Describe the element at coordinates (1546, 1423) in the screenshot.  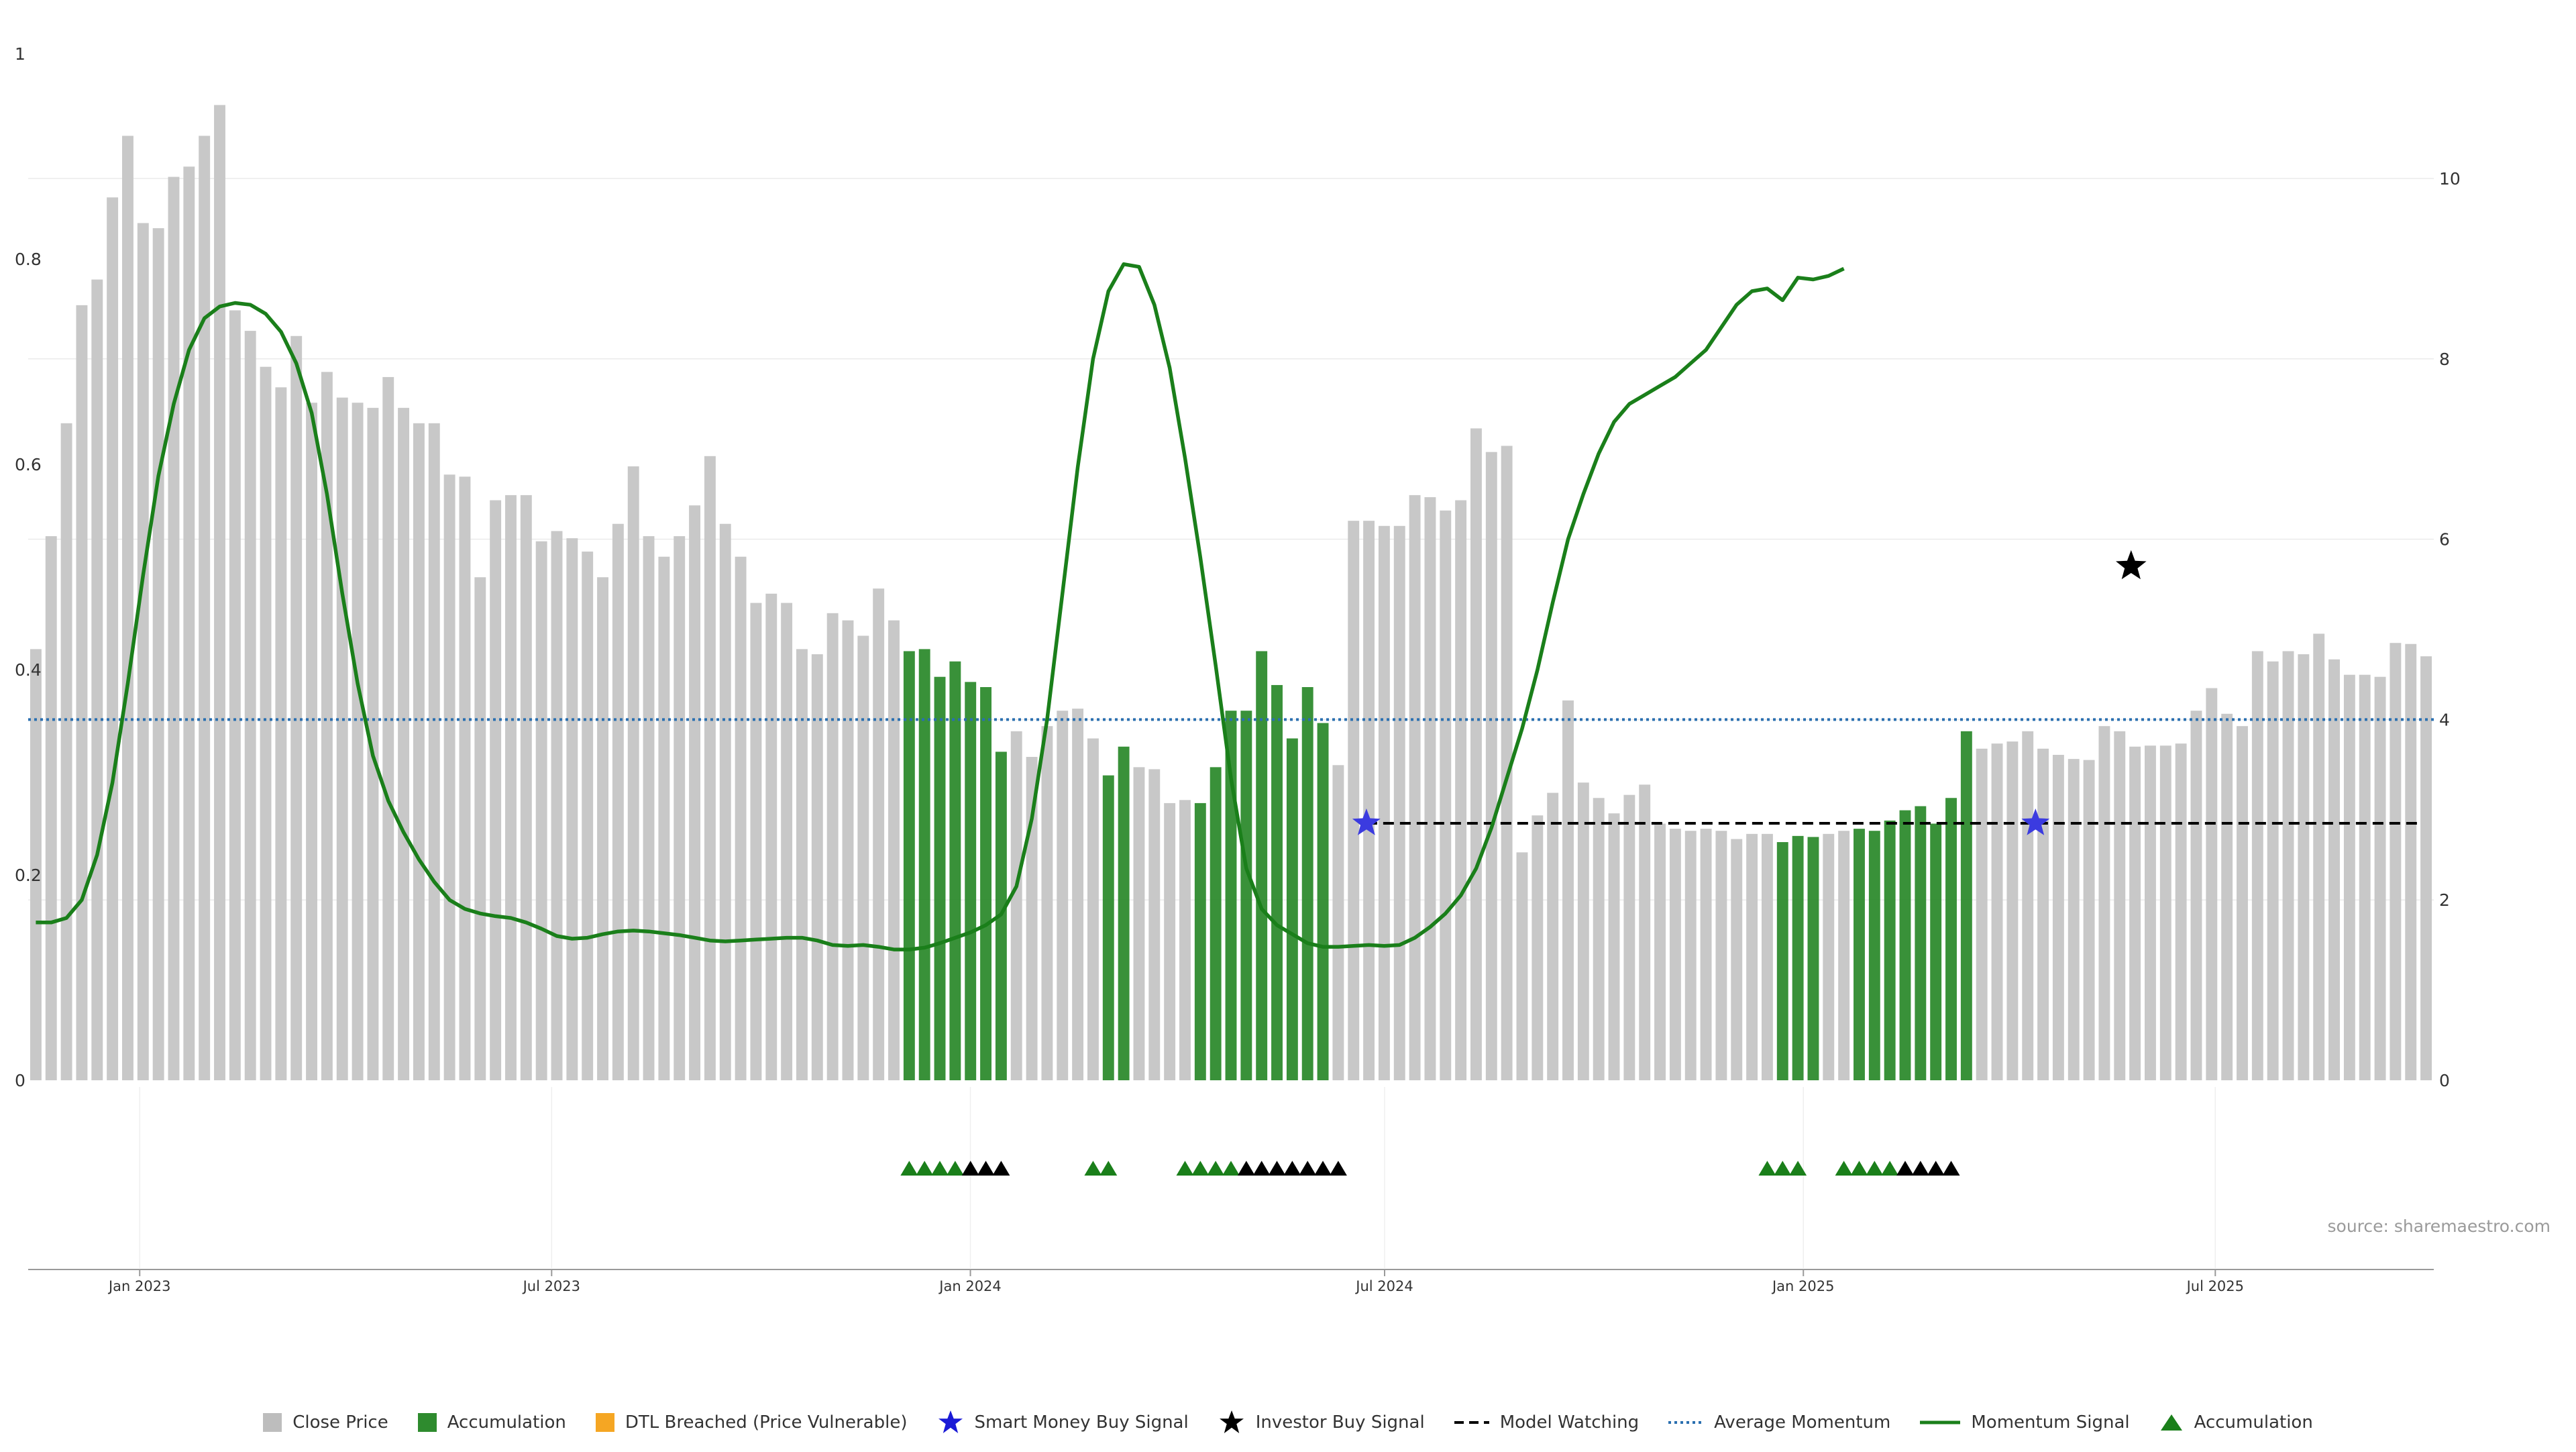
I see `legend-item-model-watching: Model Watching` at that location.